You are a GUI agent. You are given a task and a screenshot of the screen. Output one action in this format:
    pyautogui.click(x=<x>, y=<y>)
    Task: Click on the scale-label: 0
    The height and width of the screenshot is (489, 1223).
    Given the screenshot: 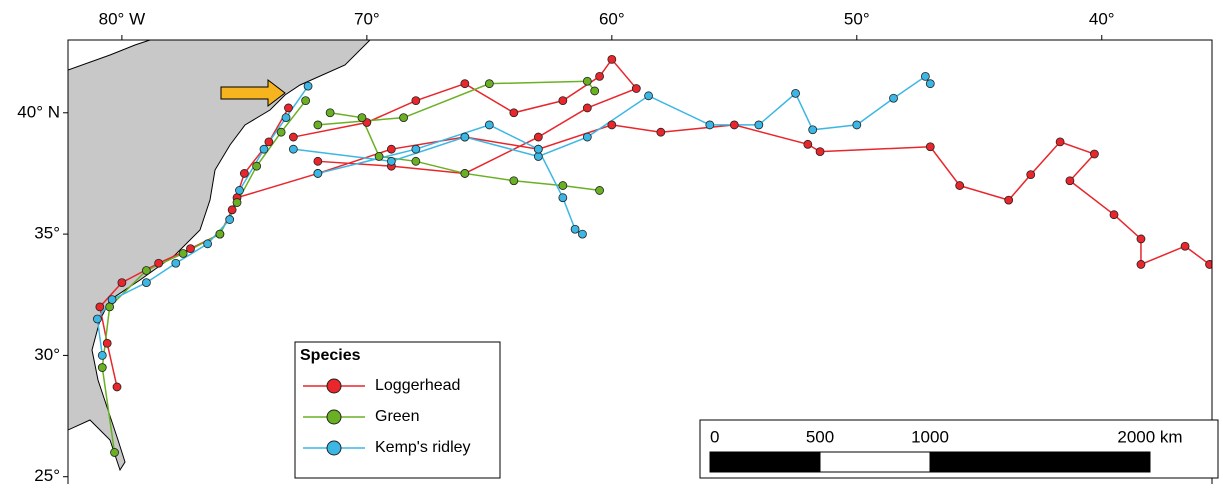 What is the action you would take?
    pyautogui.click(x=714, y=436)
    